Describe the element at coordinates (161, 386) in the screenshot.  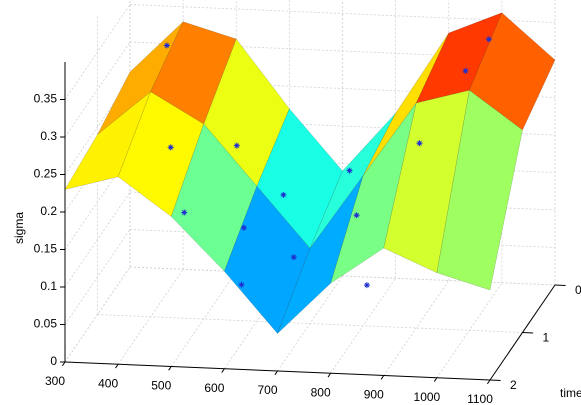
I see `x-tick-label: 500` at that location.